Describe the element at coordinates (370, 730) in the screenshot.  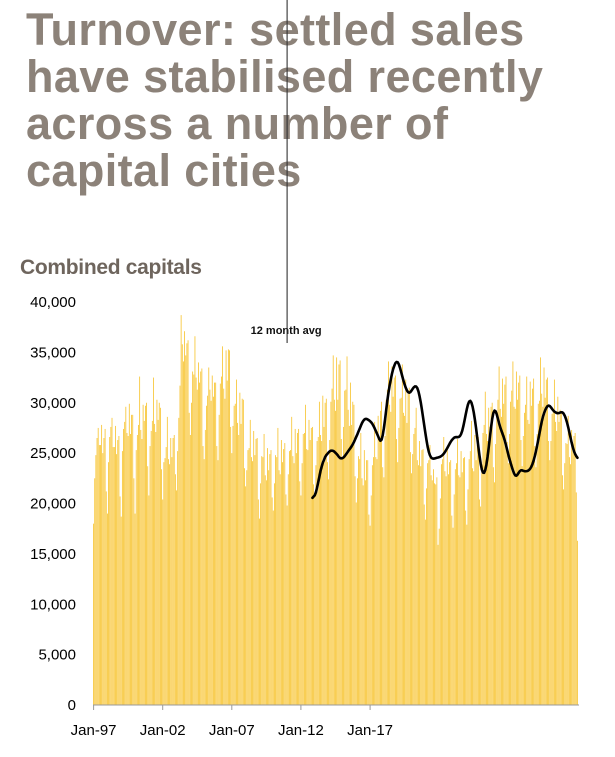
I see `x-tick-label: Jan-17` at that location.